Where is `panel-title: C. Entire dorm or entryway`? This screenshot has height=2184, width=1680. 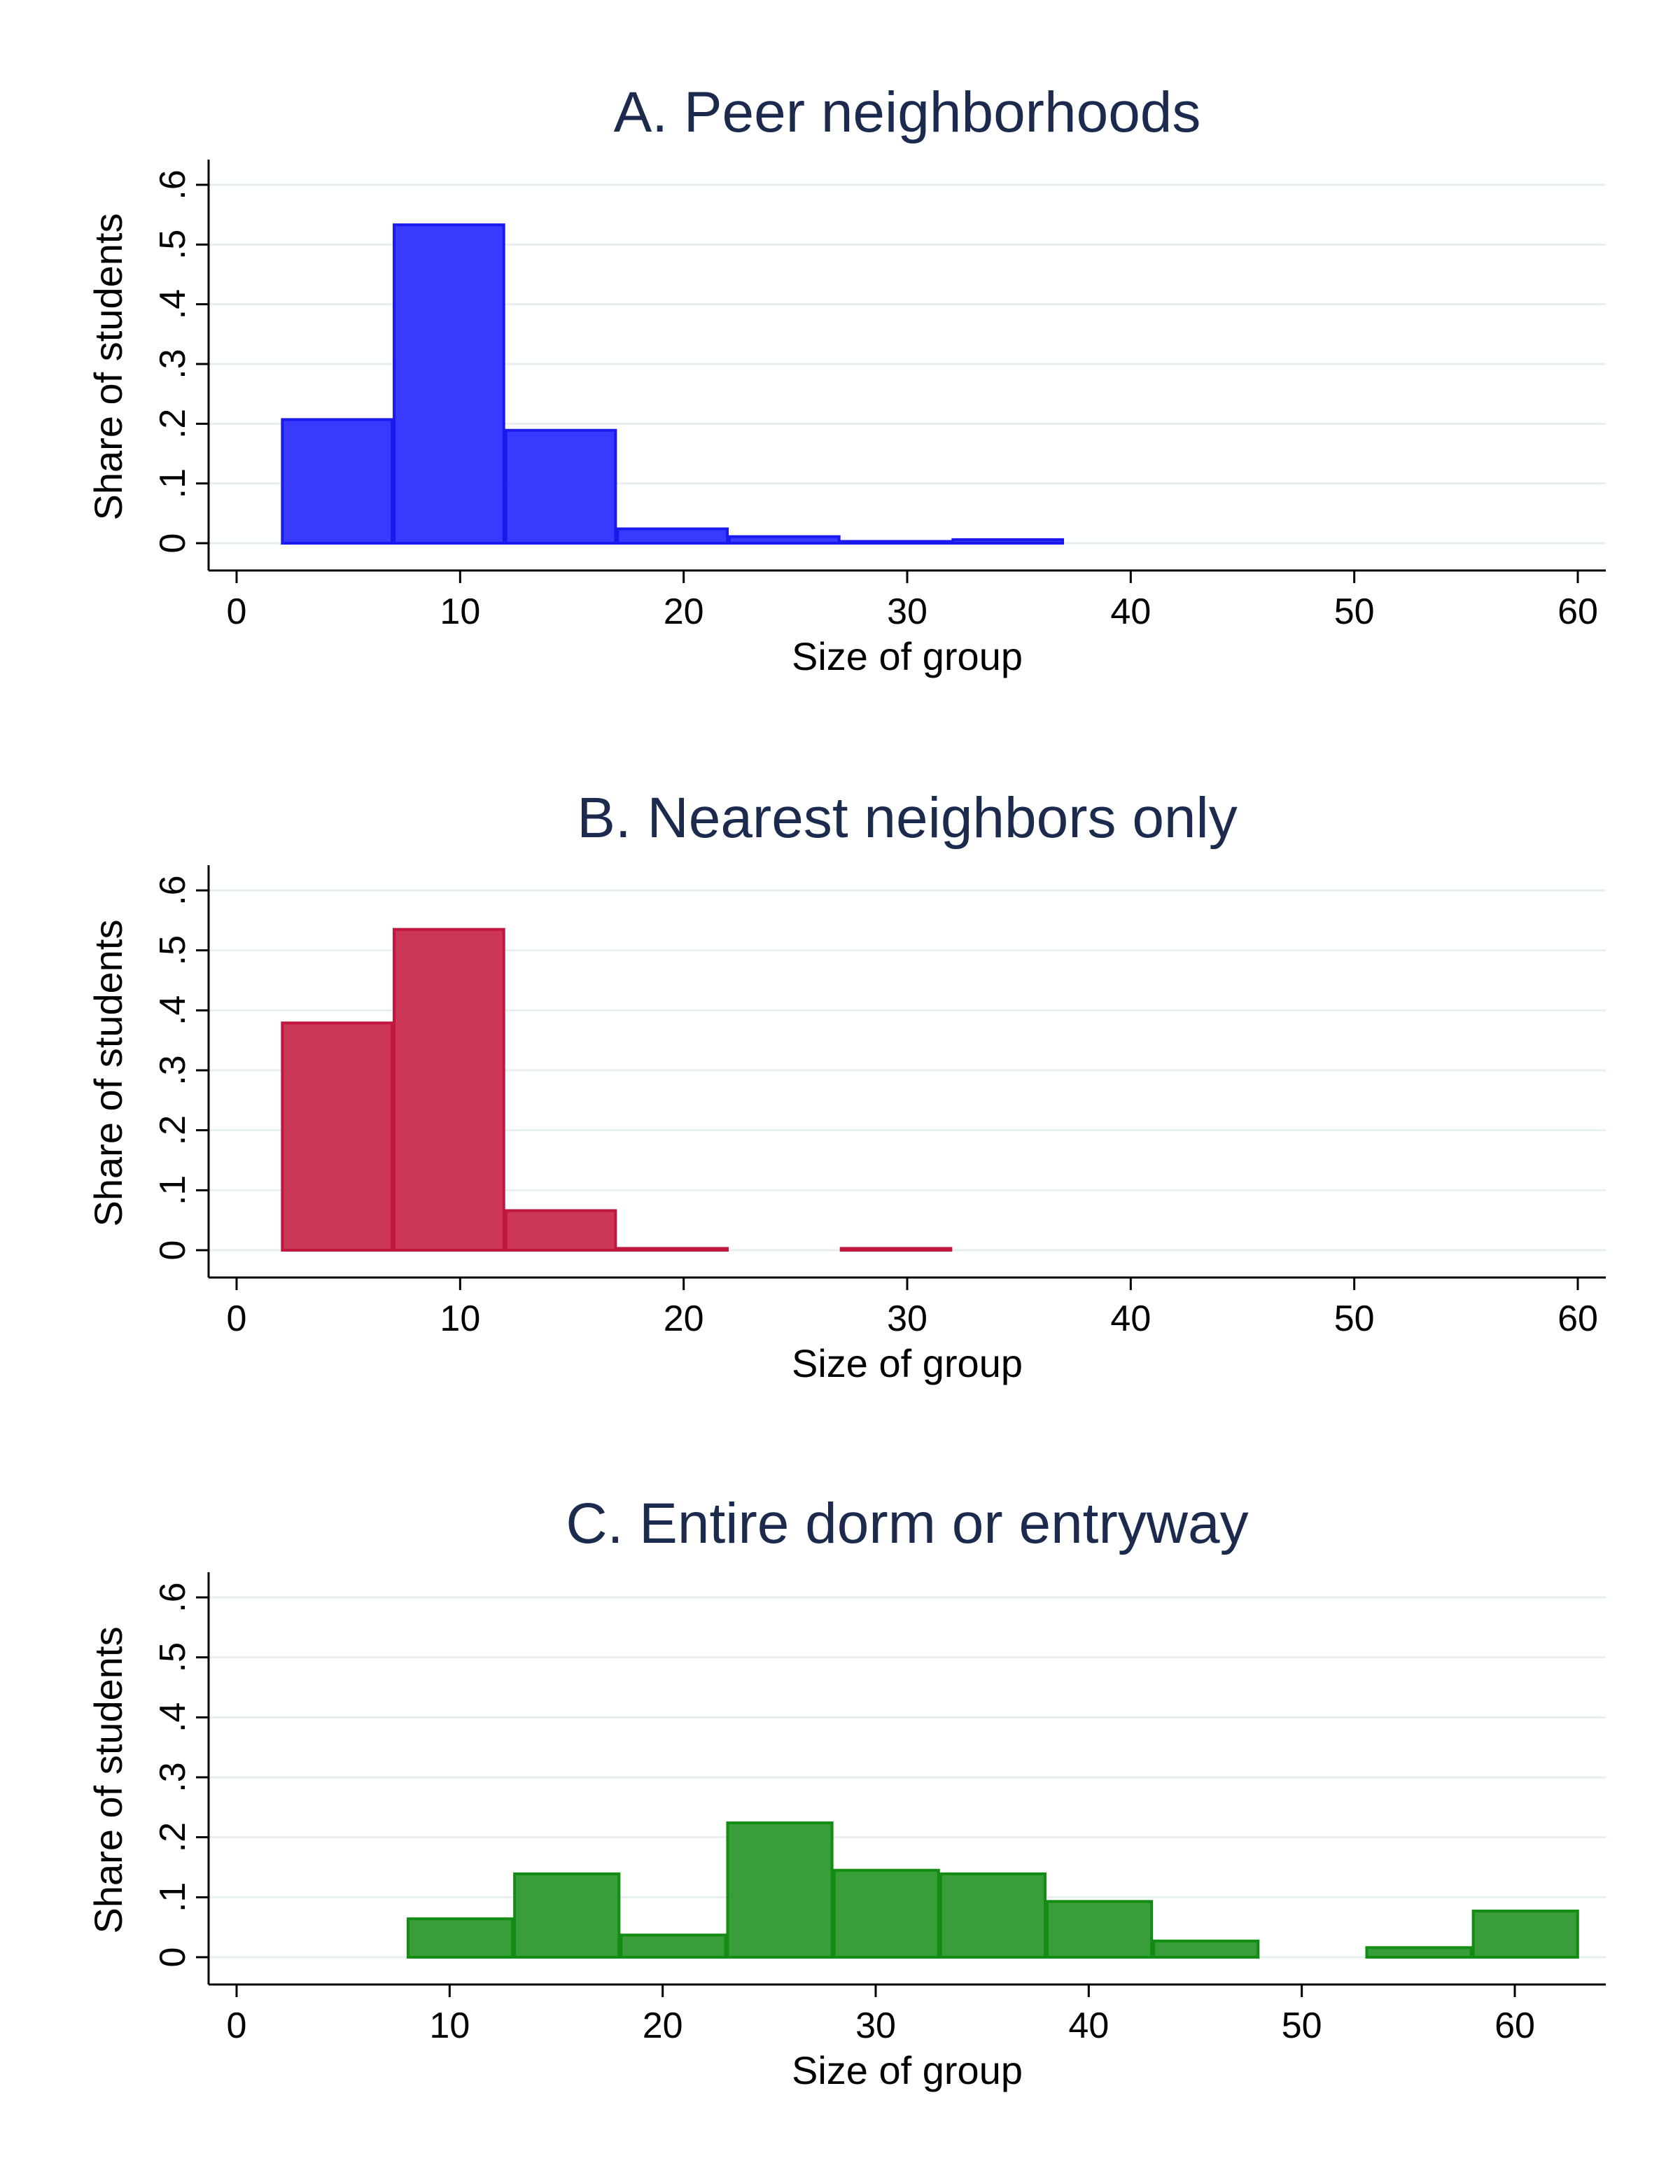 panel-title: C. Entire dorm or entryway is located at coordinates (907, 1523).